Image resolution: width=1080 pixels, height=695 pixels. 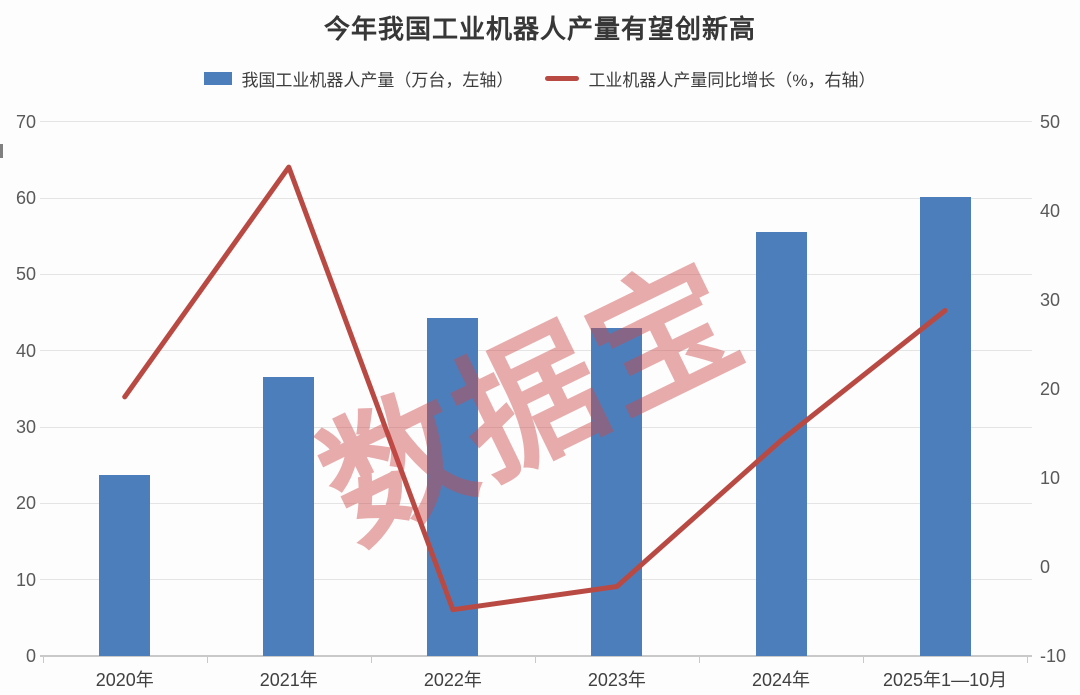 I want to click on right-axis-tick-label: 0, so click(x=1045, y=566).